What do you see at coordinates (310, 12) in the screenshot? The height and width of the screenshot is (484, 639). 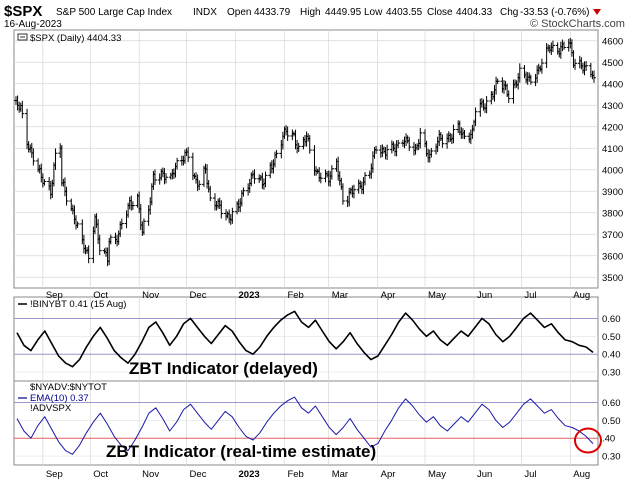 I see `header-high-label: High` at bounding box center [310, 12].